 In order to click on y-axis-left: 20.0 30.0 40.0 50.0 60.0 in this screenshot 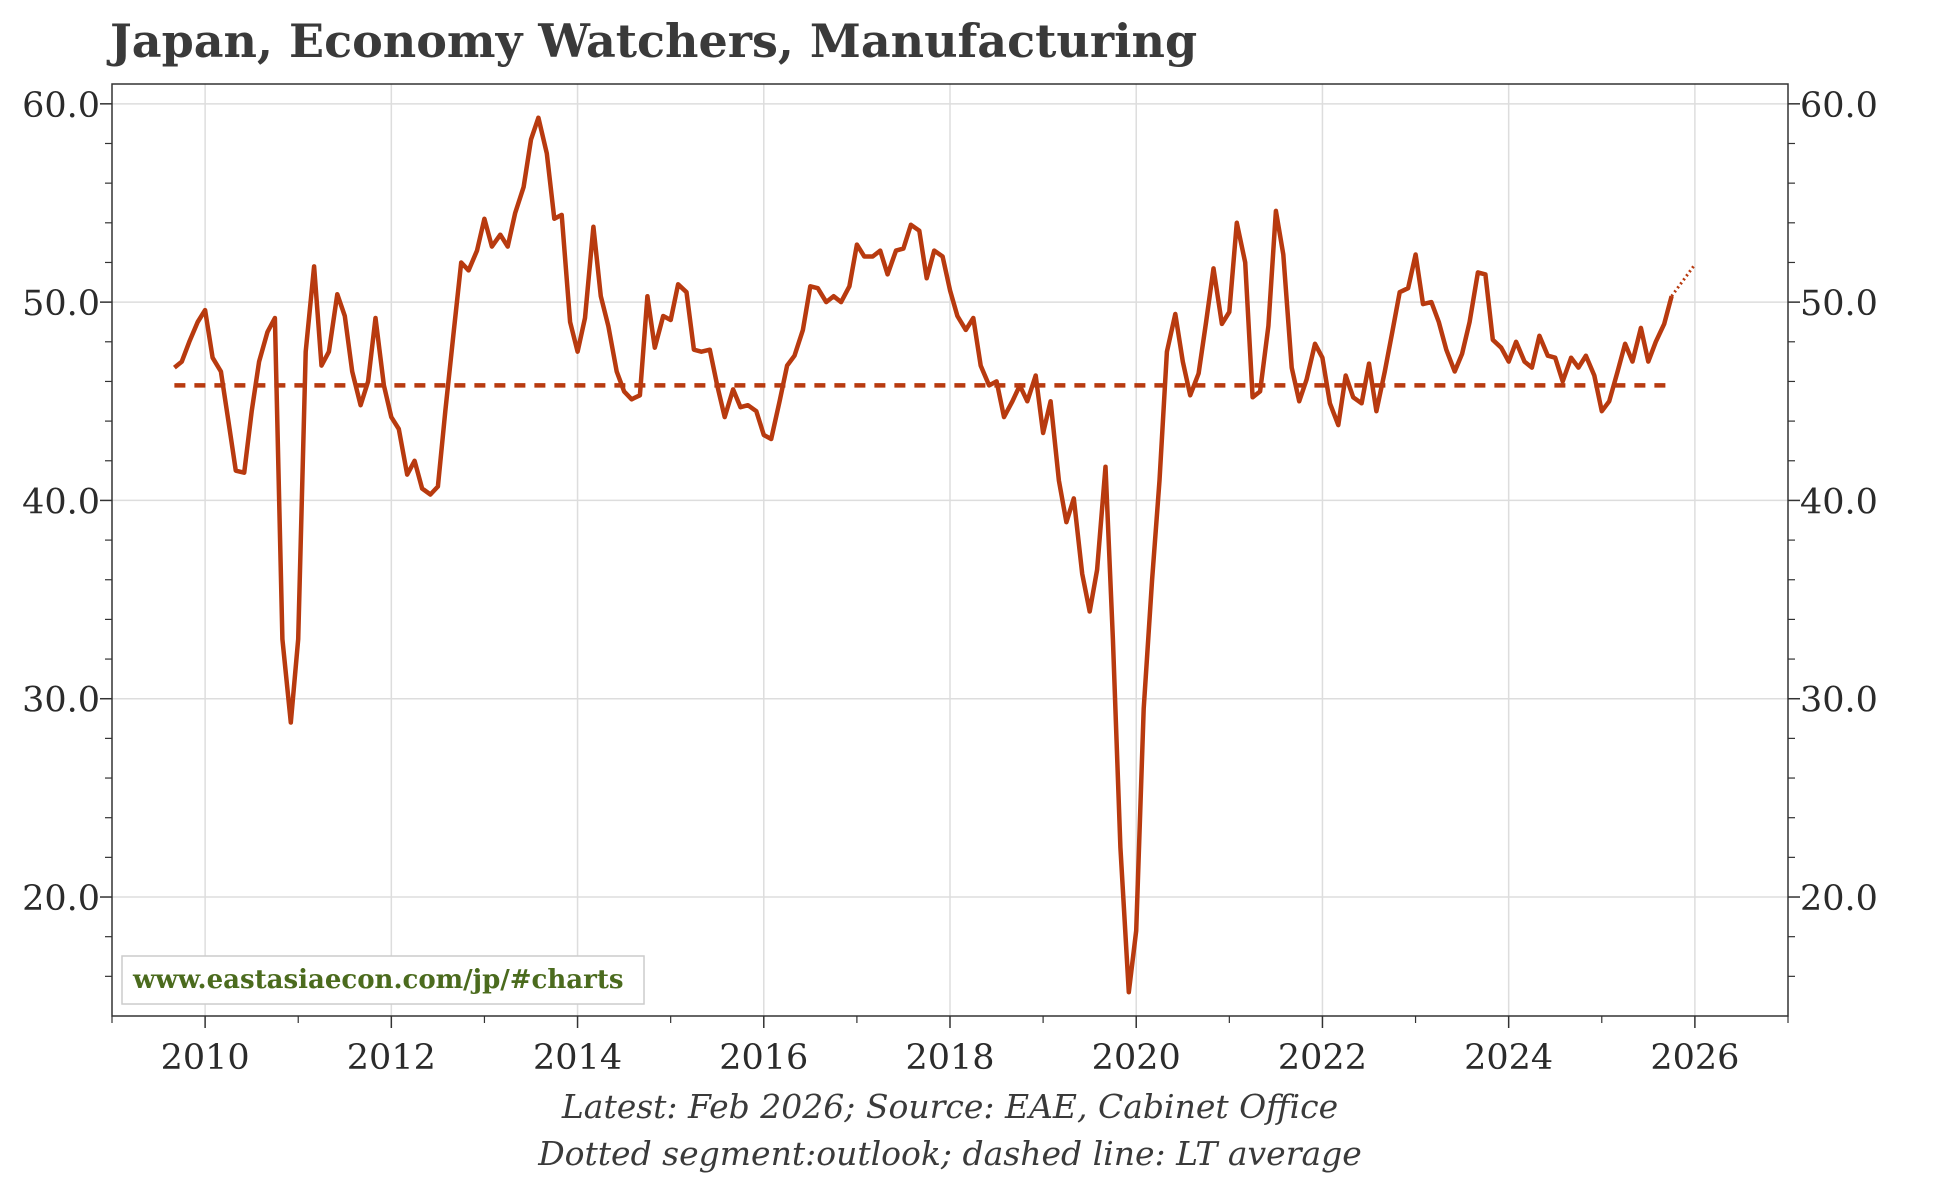, I will do `click(67, 502)`.